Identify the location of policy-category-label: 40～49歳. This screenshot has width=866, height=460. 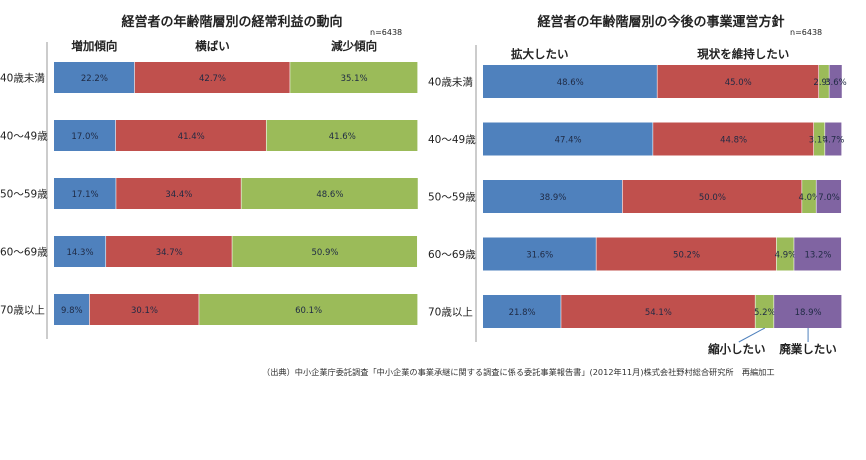
(452, 140).